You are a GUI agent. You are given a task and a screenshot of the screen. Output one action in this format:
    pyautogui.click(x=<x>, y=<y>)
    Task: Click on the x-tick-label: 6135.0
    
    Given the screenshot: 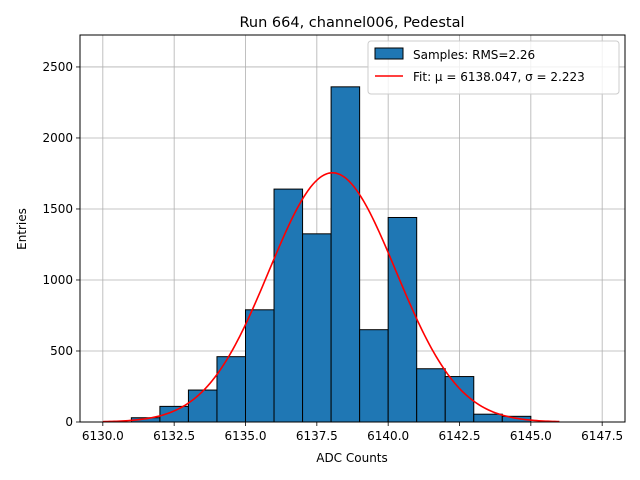 What is the action you would take?
    pyautogui.click(x=245, y=436)
    